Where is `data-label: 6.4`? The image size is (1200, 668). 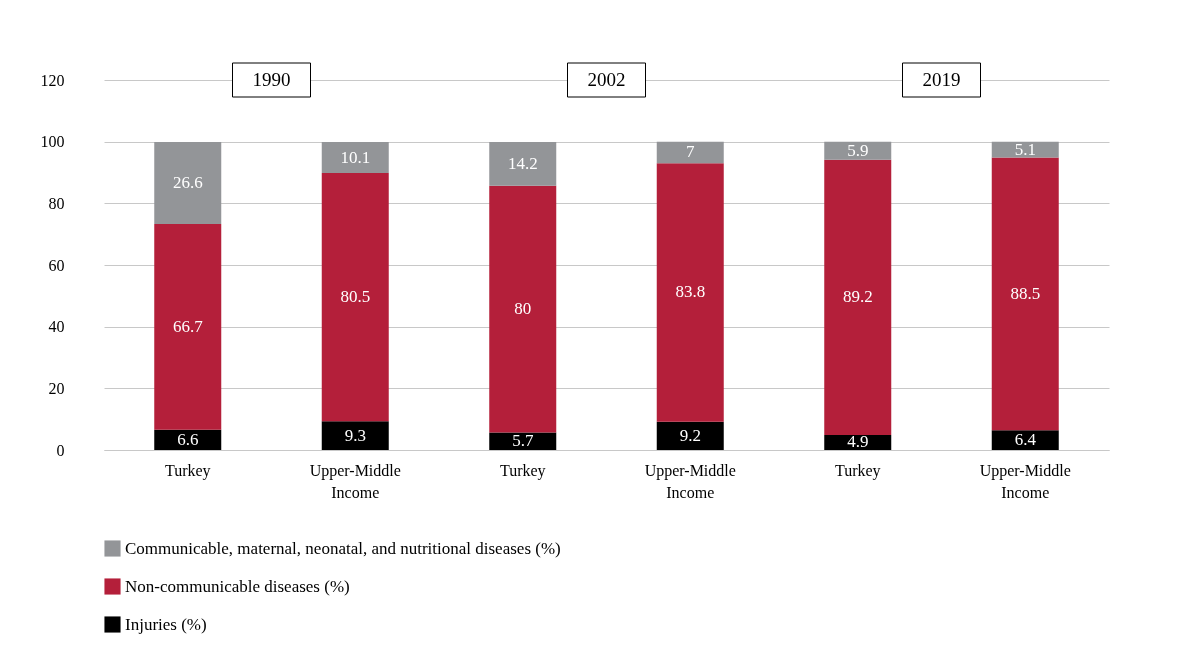
data-label: 6.4 is located at coordinates (1025, 440).